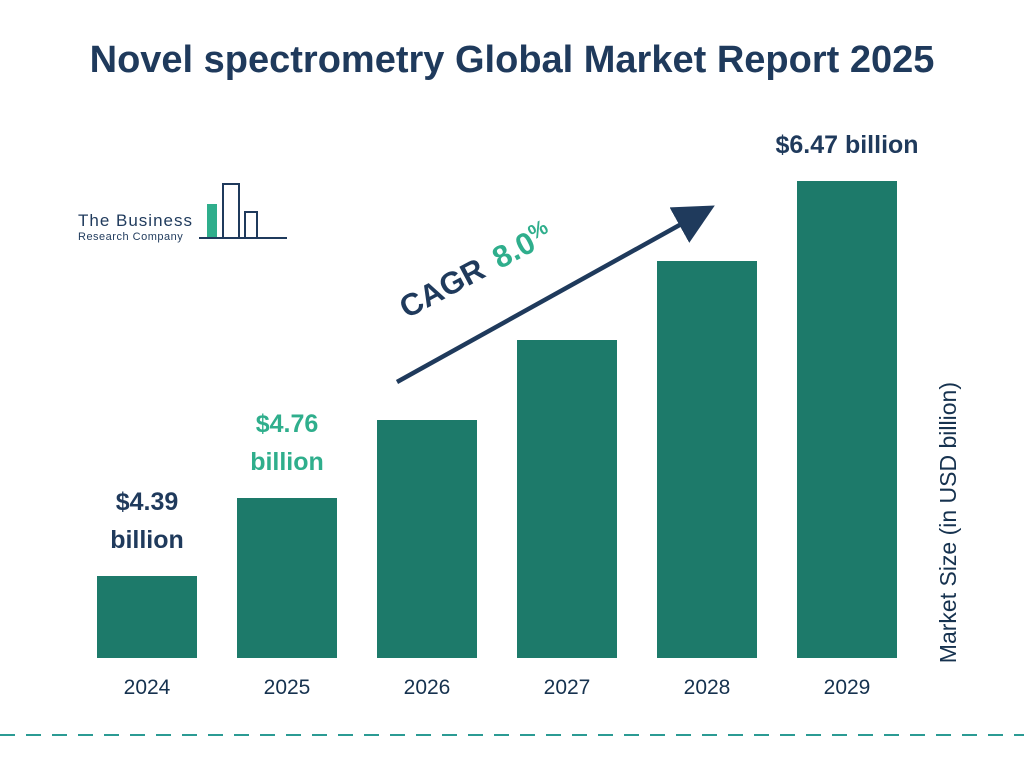  I want to click on bar-2029, so click(847, 419).